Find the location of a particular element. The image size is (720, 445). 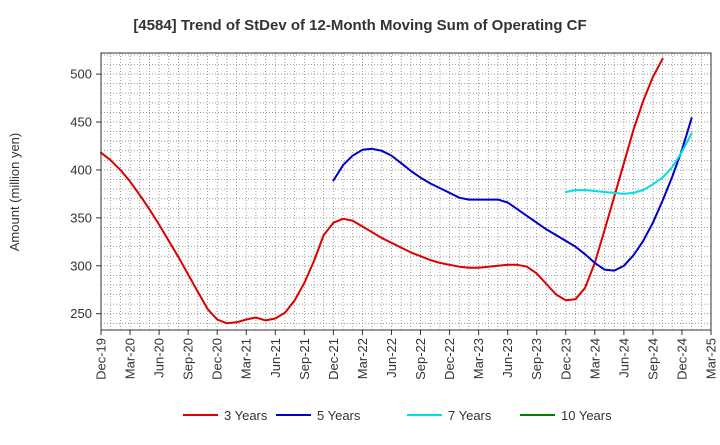

x-tick-label: Sep-24 is located at coordinates (652, 359).